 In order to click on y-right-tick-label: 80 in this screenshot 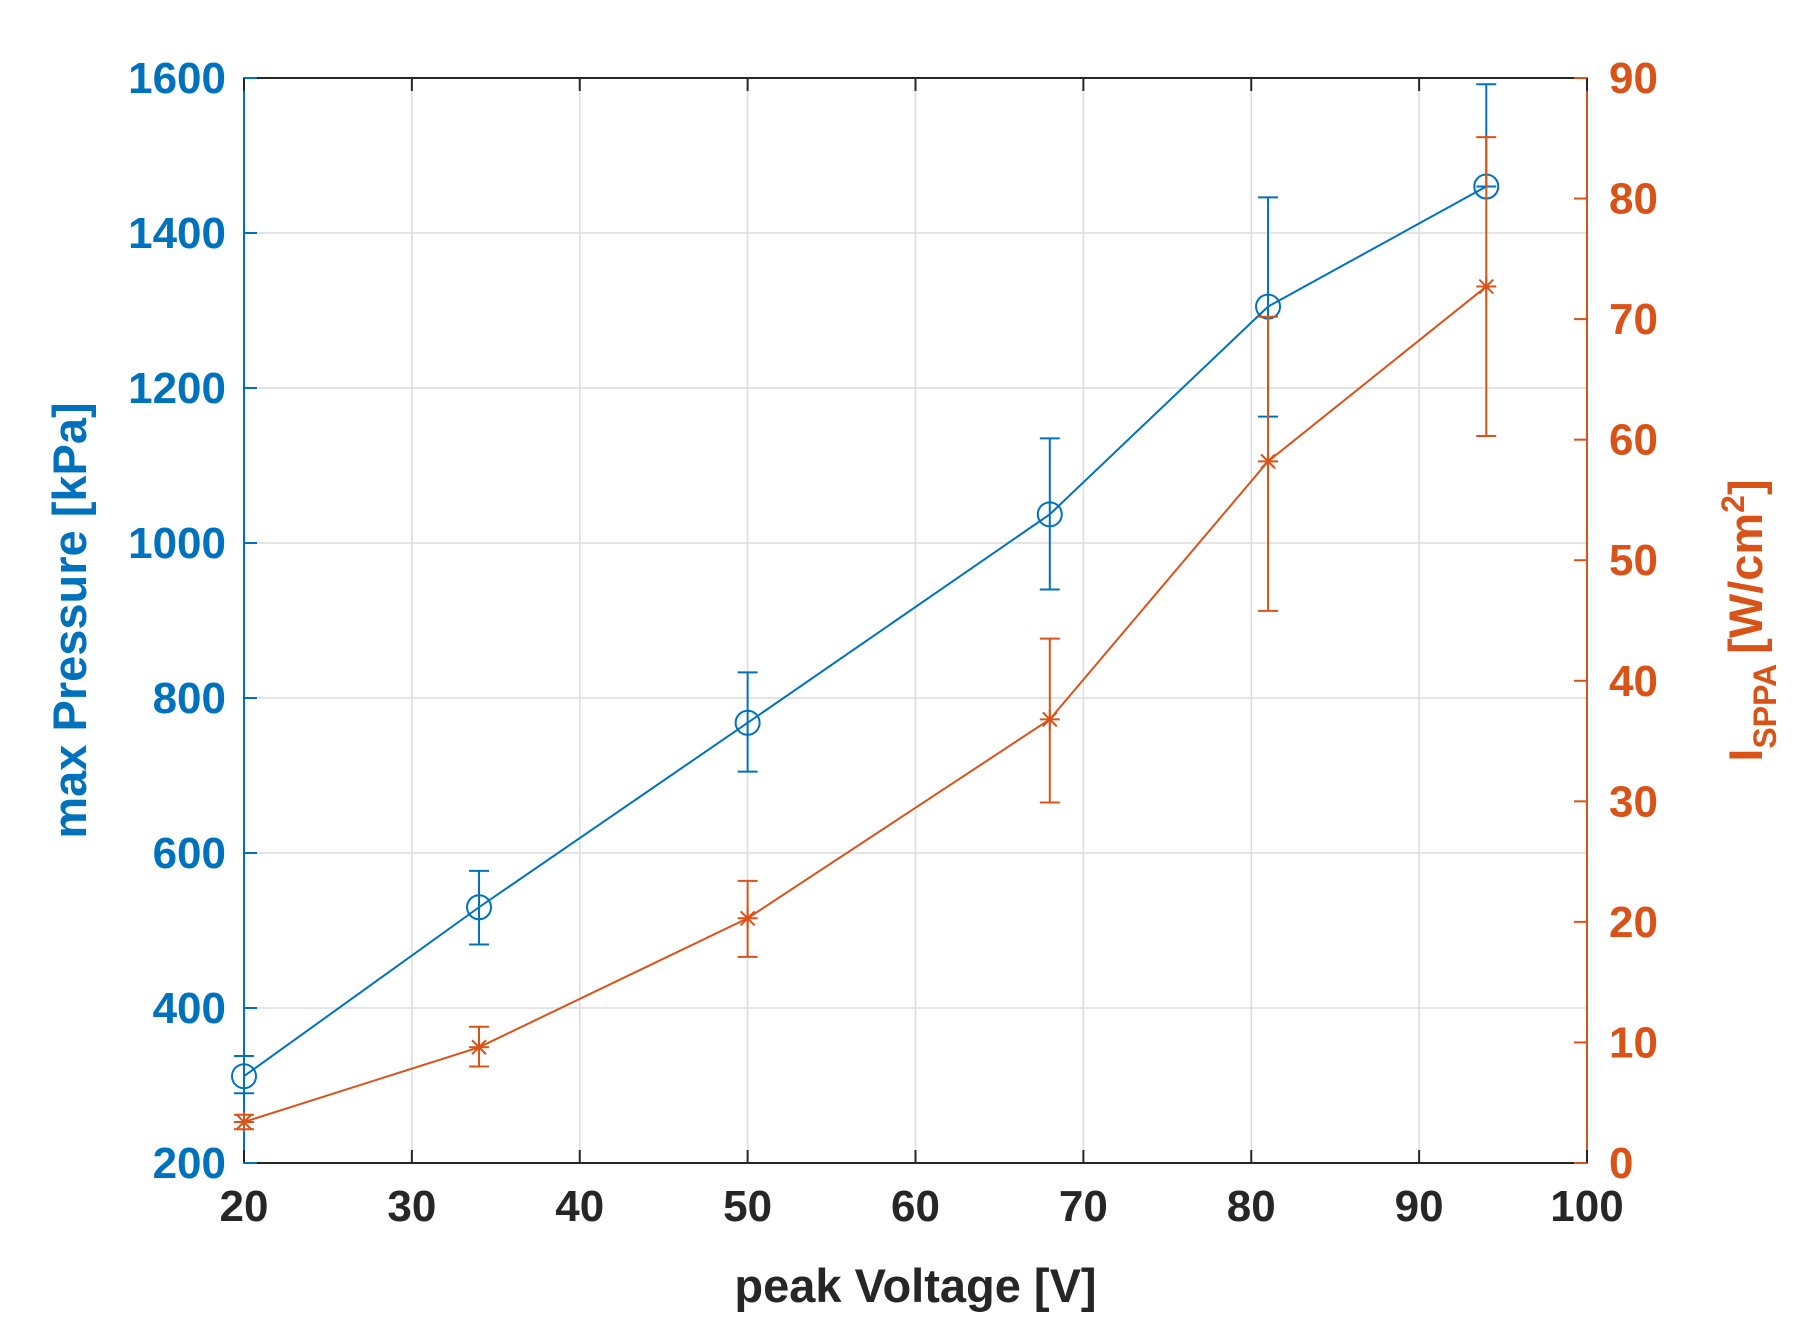, I will do `click(1633, 199)`.